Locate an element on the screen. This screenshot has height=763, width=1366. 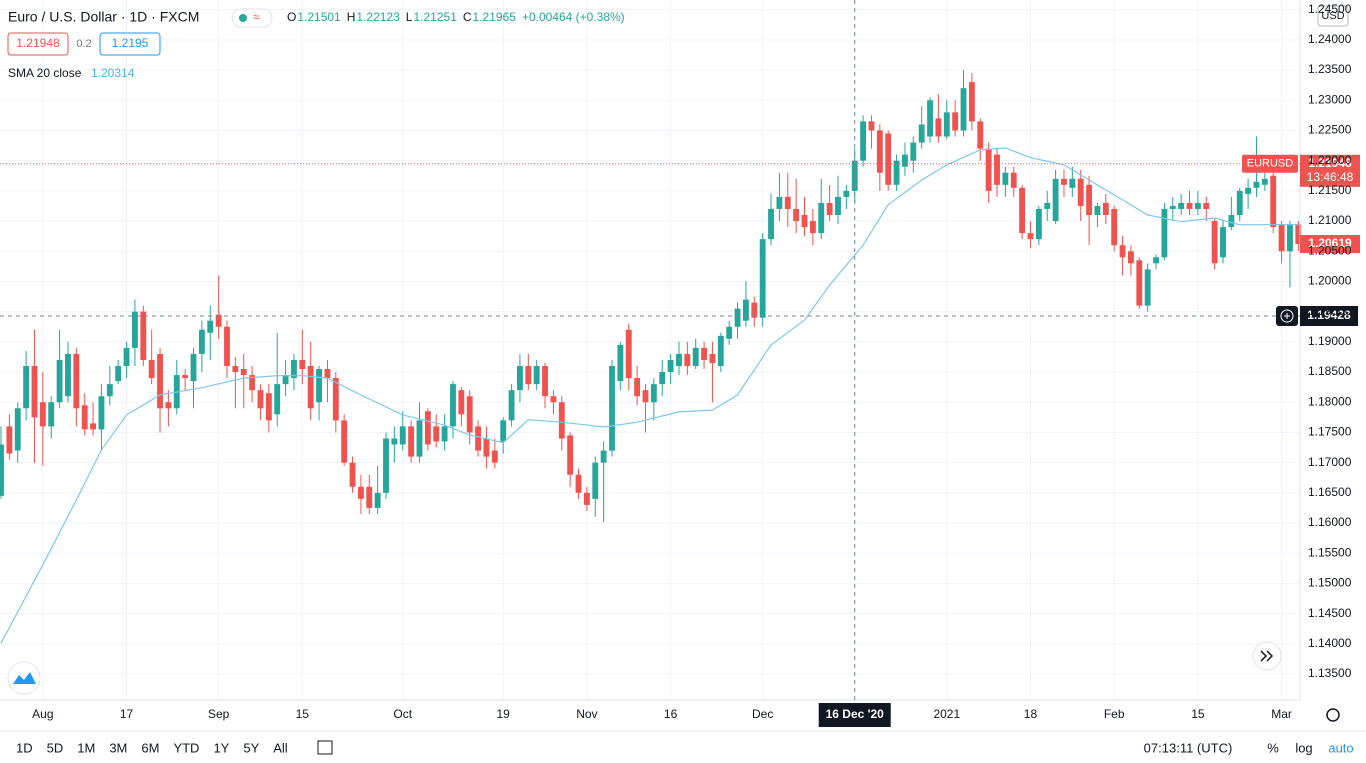
currency-box is located at coordinates (1333, 16).